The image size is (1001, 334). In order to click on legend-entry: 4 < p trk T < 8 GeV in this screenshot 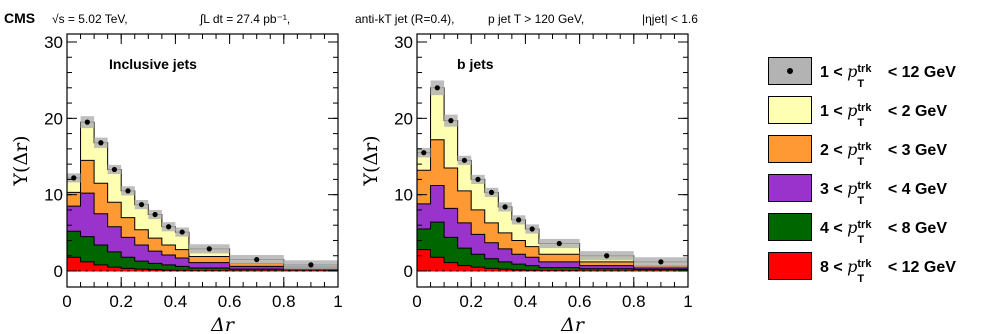, I will do `click(870, 228)`.